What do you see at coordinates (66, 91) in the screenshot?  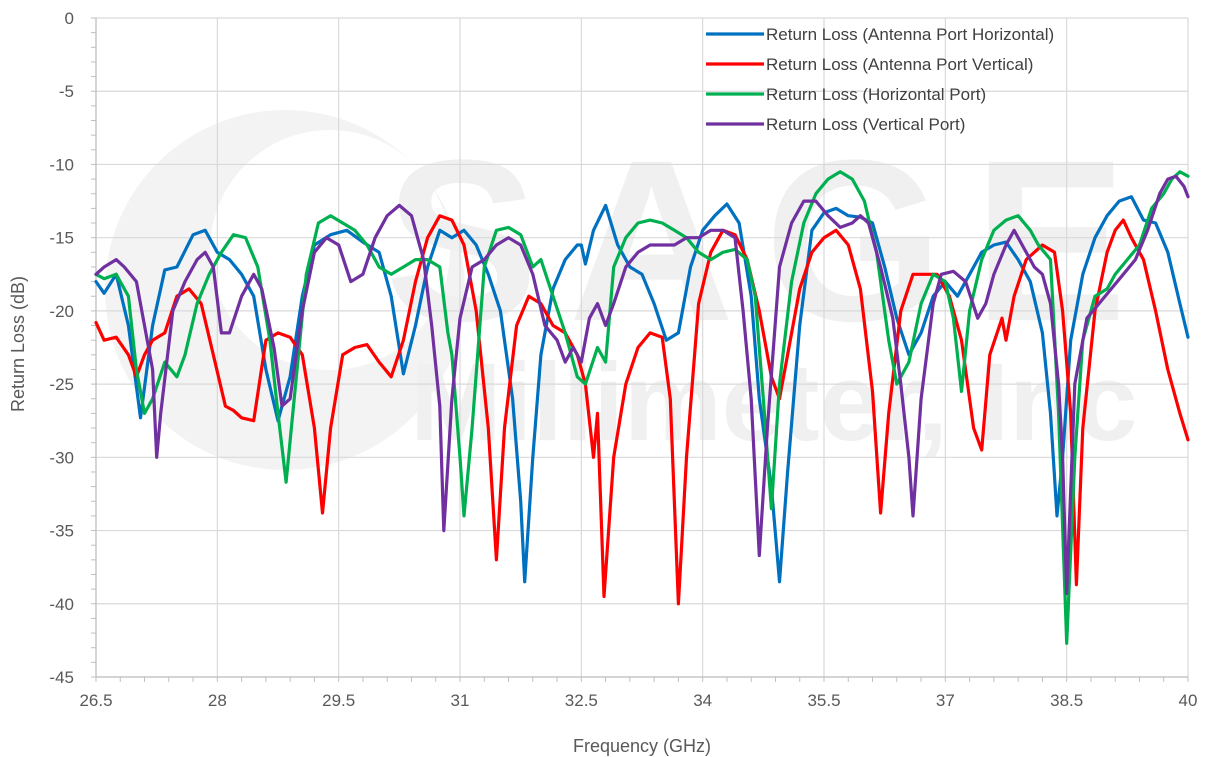 I see `y-tick-label: -5` at bounding box center [66, 91].